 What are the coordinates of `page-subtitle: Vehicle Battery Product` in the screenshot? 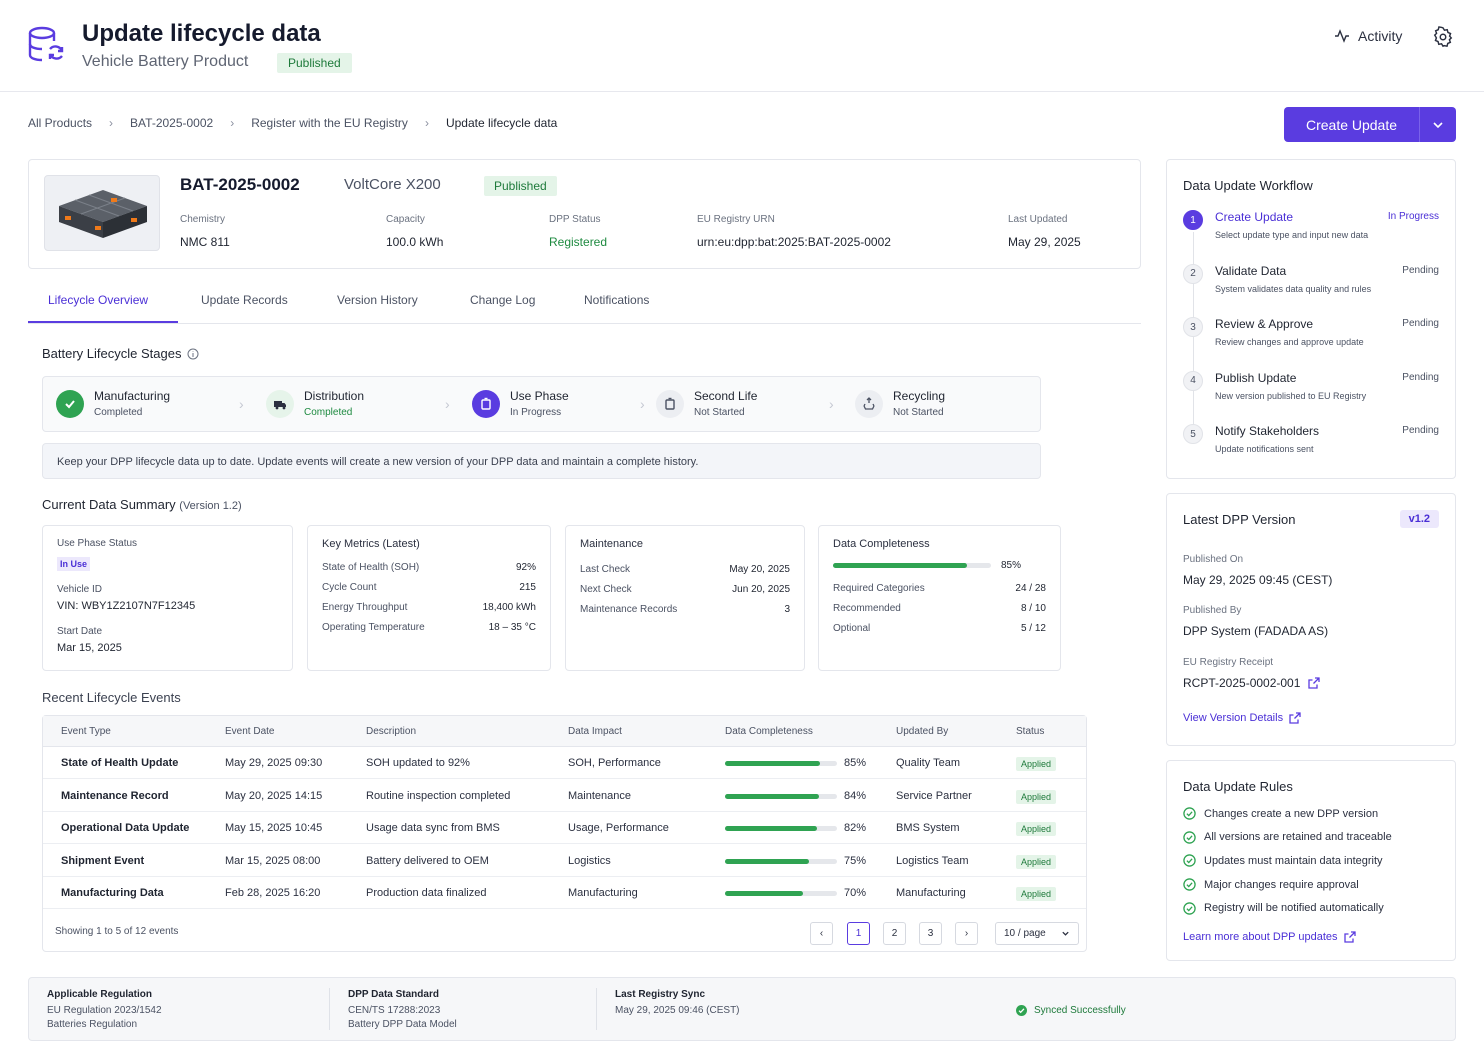 It's located at (165, 61).